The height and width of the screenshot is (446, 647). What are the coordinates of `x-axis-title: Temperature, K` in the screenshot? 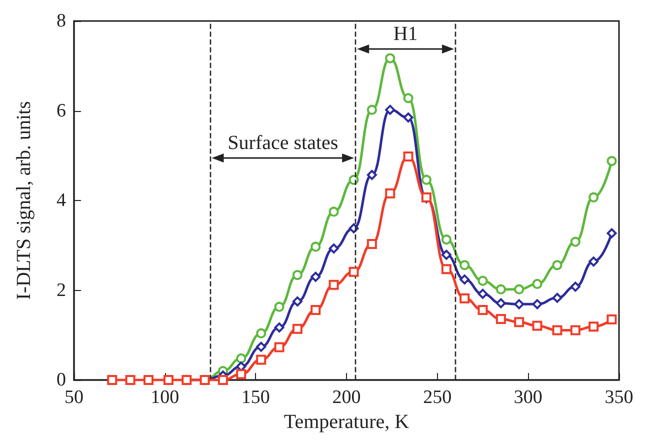 It's located at (347, 422).